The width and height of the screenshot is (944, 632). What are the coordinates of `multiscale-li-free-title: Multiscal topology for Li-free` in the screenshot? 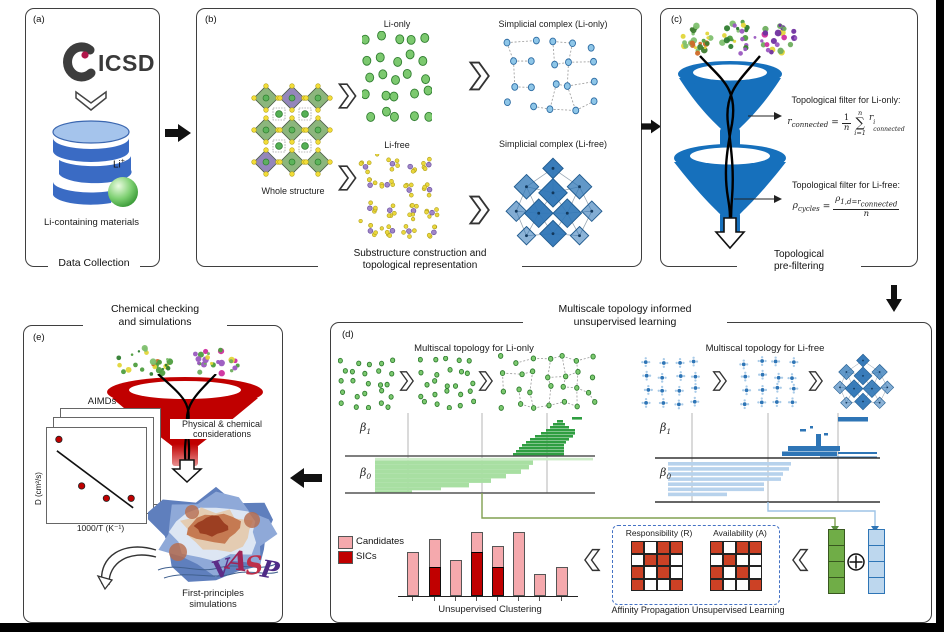 It's located at (765, 348).